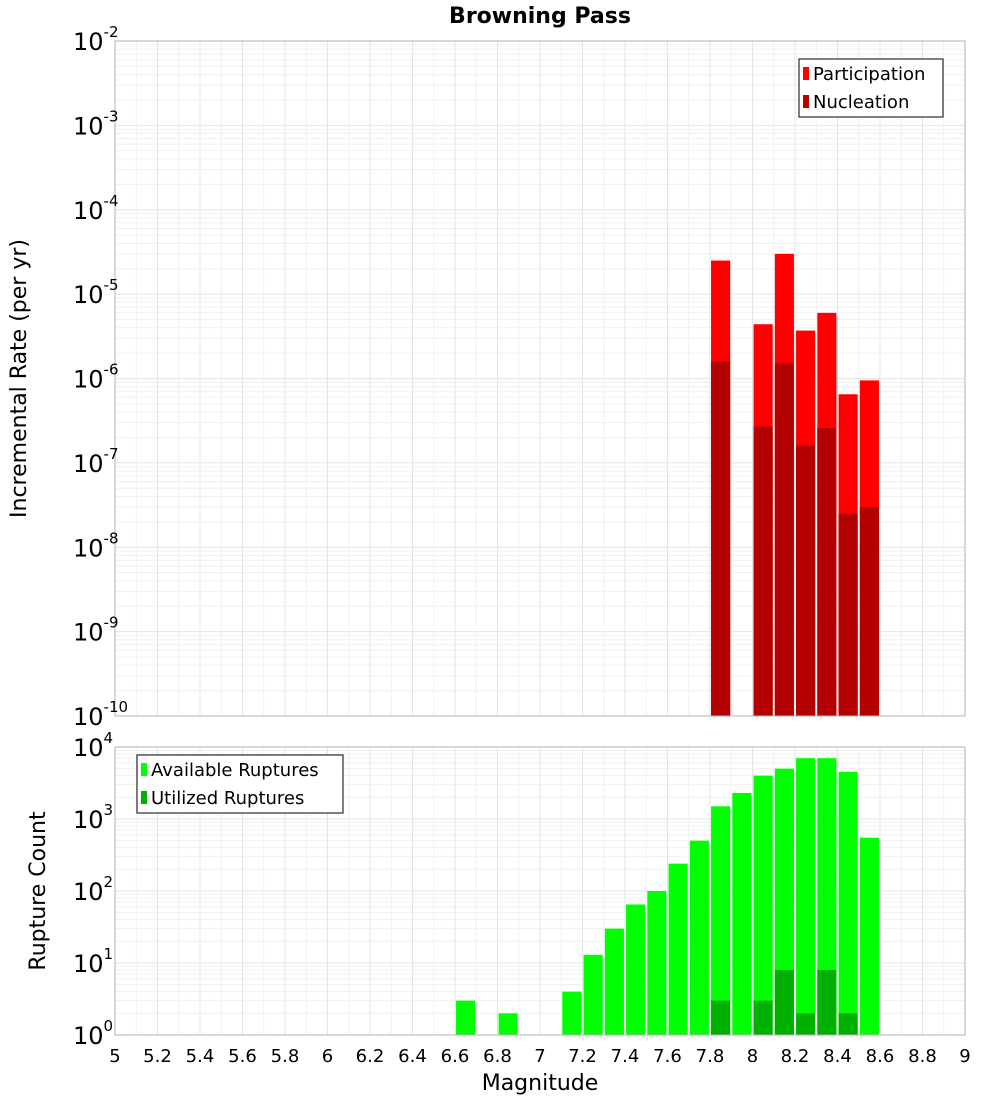  I want to click on y-tick-label: 10², so click(93, 889).